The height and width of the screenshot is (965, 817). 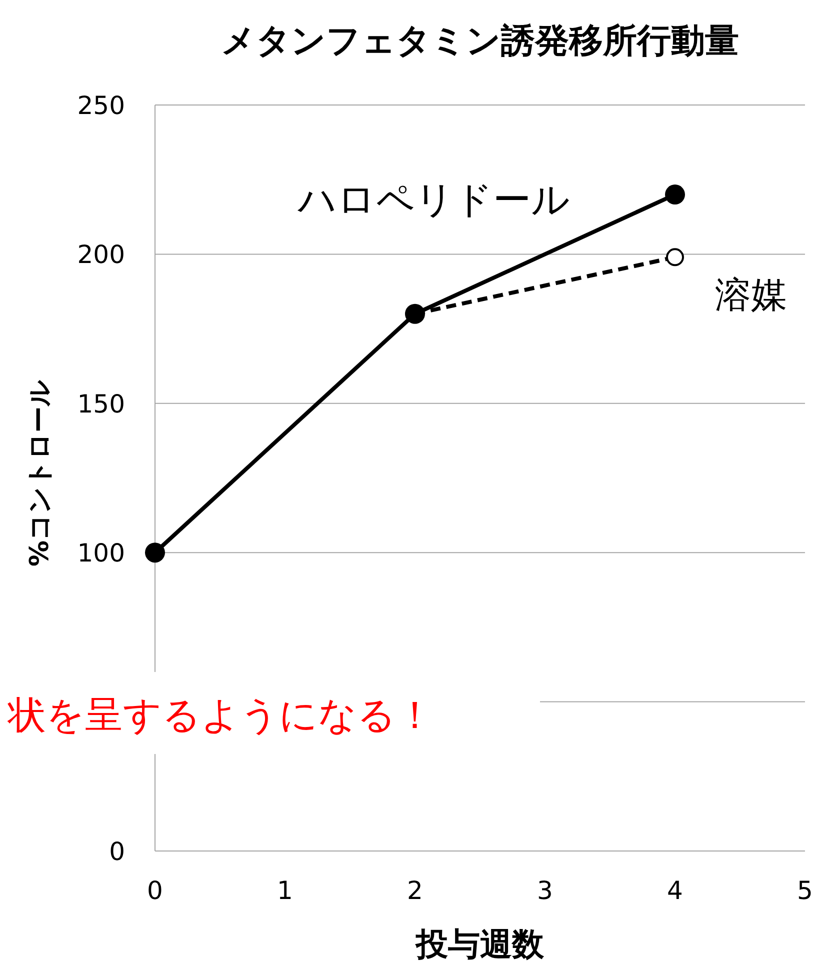 What do you see at coordinates (285, 890) in the screenshot?
I see `x-tick-label: 1` at bounding box center [285, 890].